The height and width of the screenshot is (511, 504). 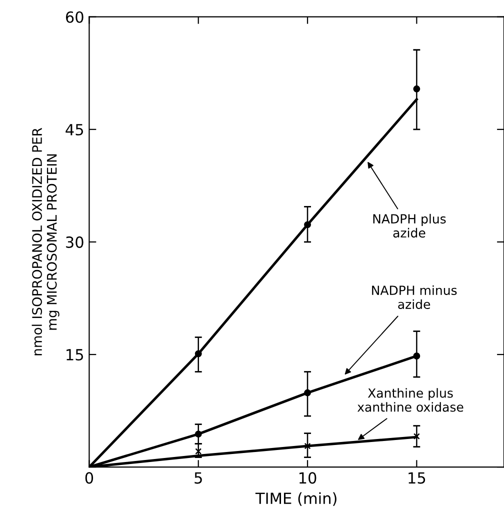 I want to click on y-axis-title: nmol ISOPROPANOL OXIDIZED PER mg MICROSOMAL PROTEIN, so click(x=46, y=242).